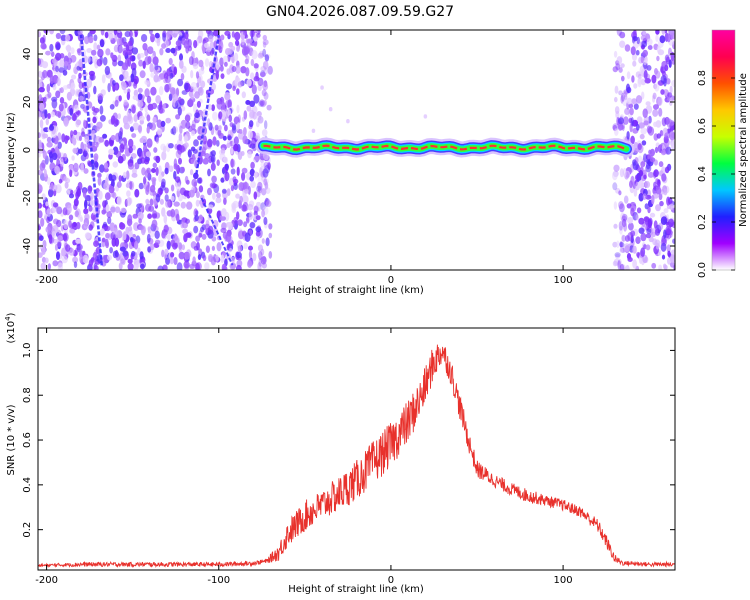 The width and height of the screenshot is (750, 600). I want to click on colorbar-tick-label: 0.0, so click(702, 270).